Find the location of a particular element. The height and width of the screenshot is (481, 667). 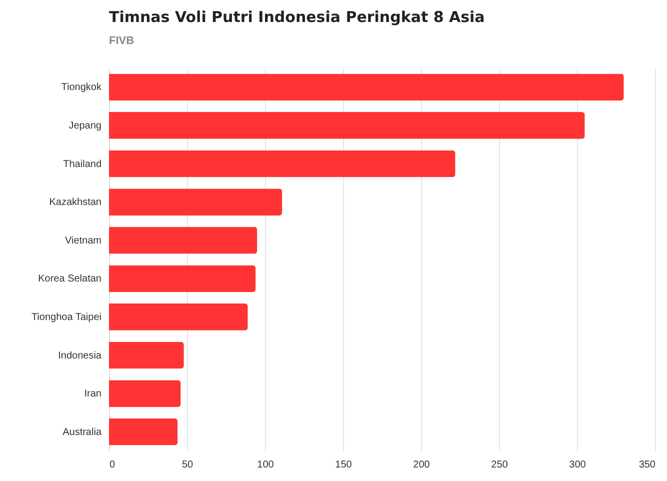

x-tick-label: 350 is located at coordinates (647, 465).